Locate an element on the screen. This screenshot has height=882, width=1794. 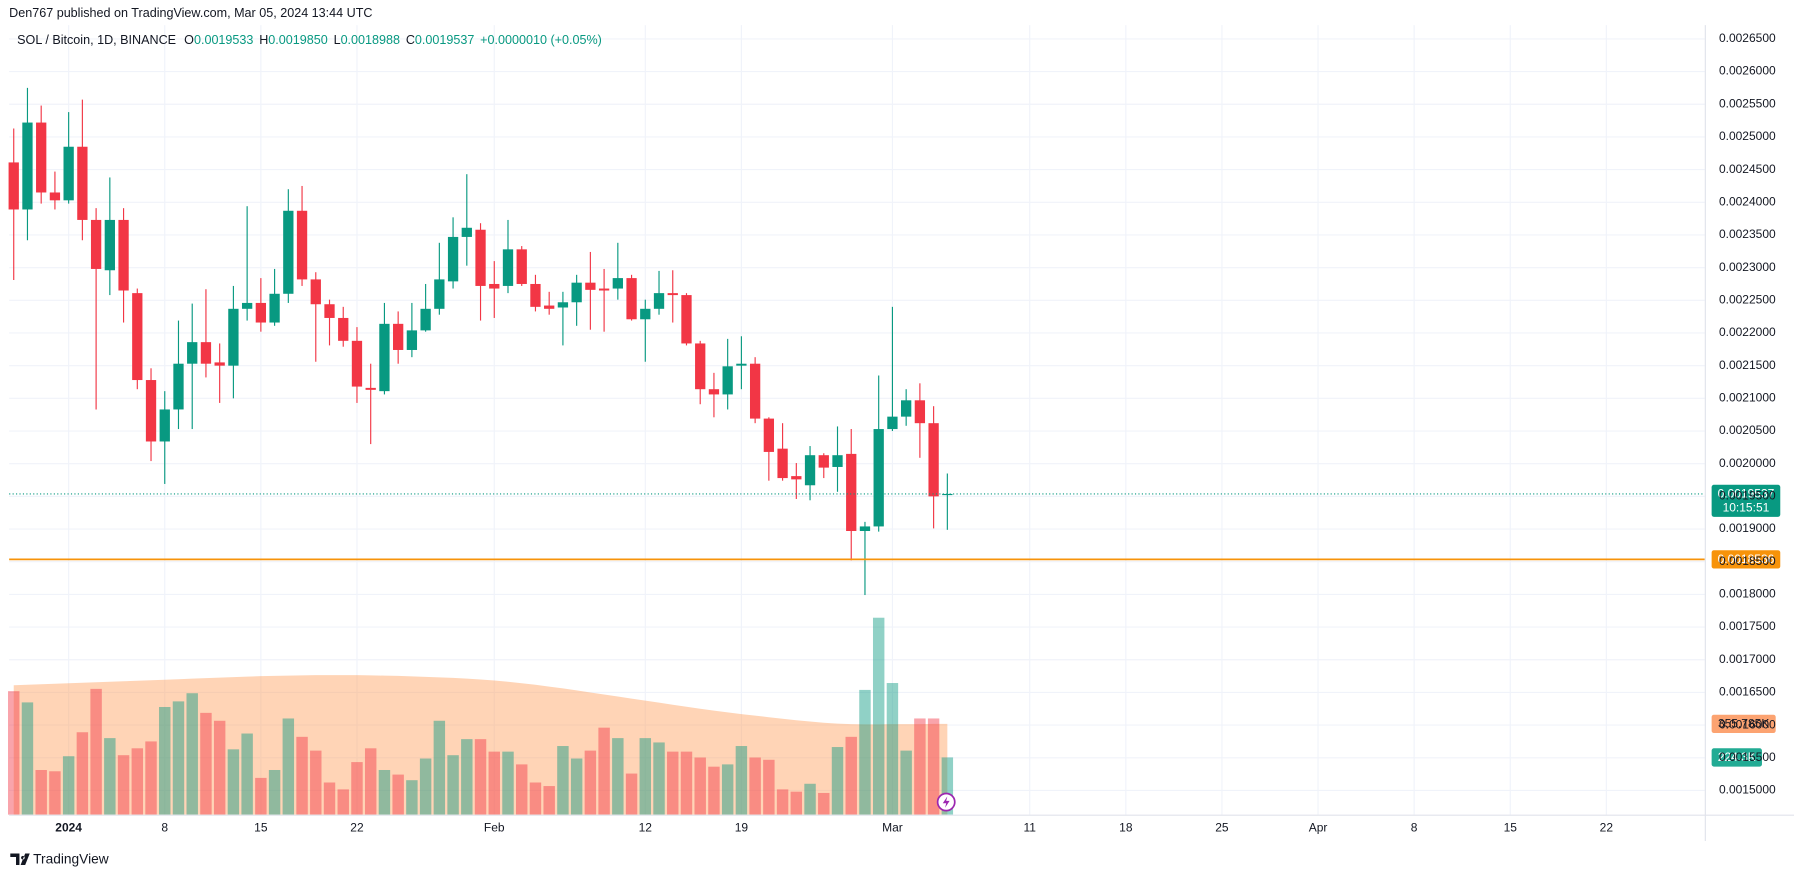
y-tick-label: 0.0024000 is located at coordinates (1747, 201).